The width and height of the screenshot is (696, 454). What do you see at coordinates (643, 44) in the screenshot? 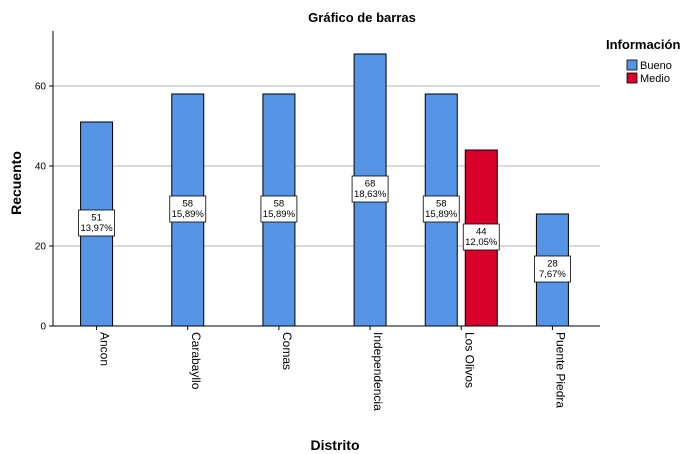
I see `legend-title: Información` at bounding box center [643, 44].